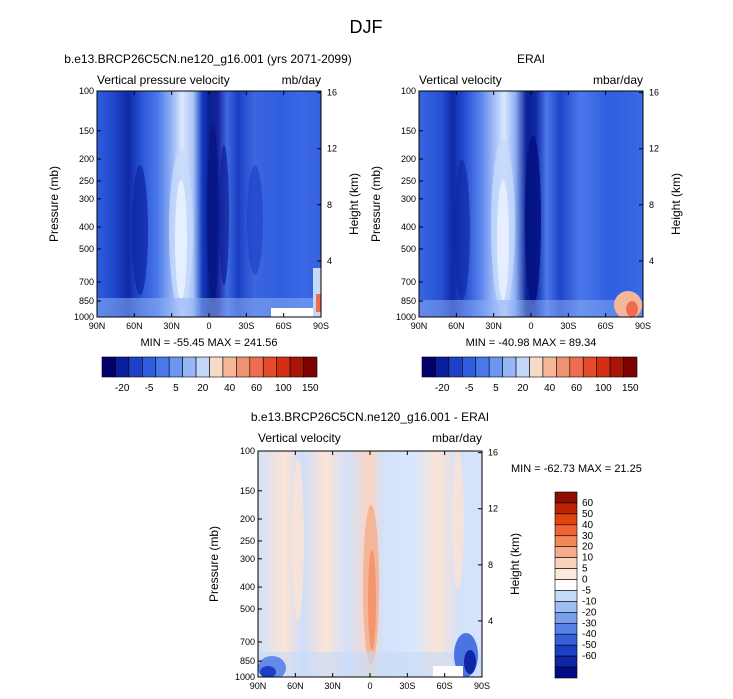 Image resolution: width=733 pixels, height=699 pixels. What do you see at coordinates (457, 438) in the screenshot?
I see `diff-units: mbar/day` at bounding box center [457, 438].